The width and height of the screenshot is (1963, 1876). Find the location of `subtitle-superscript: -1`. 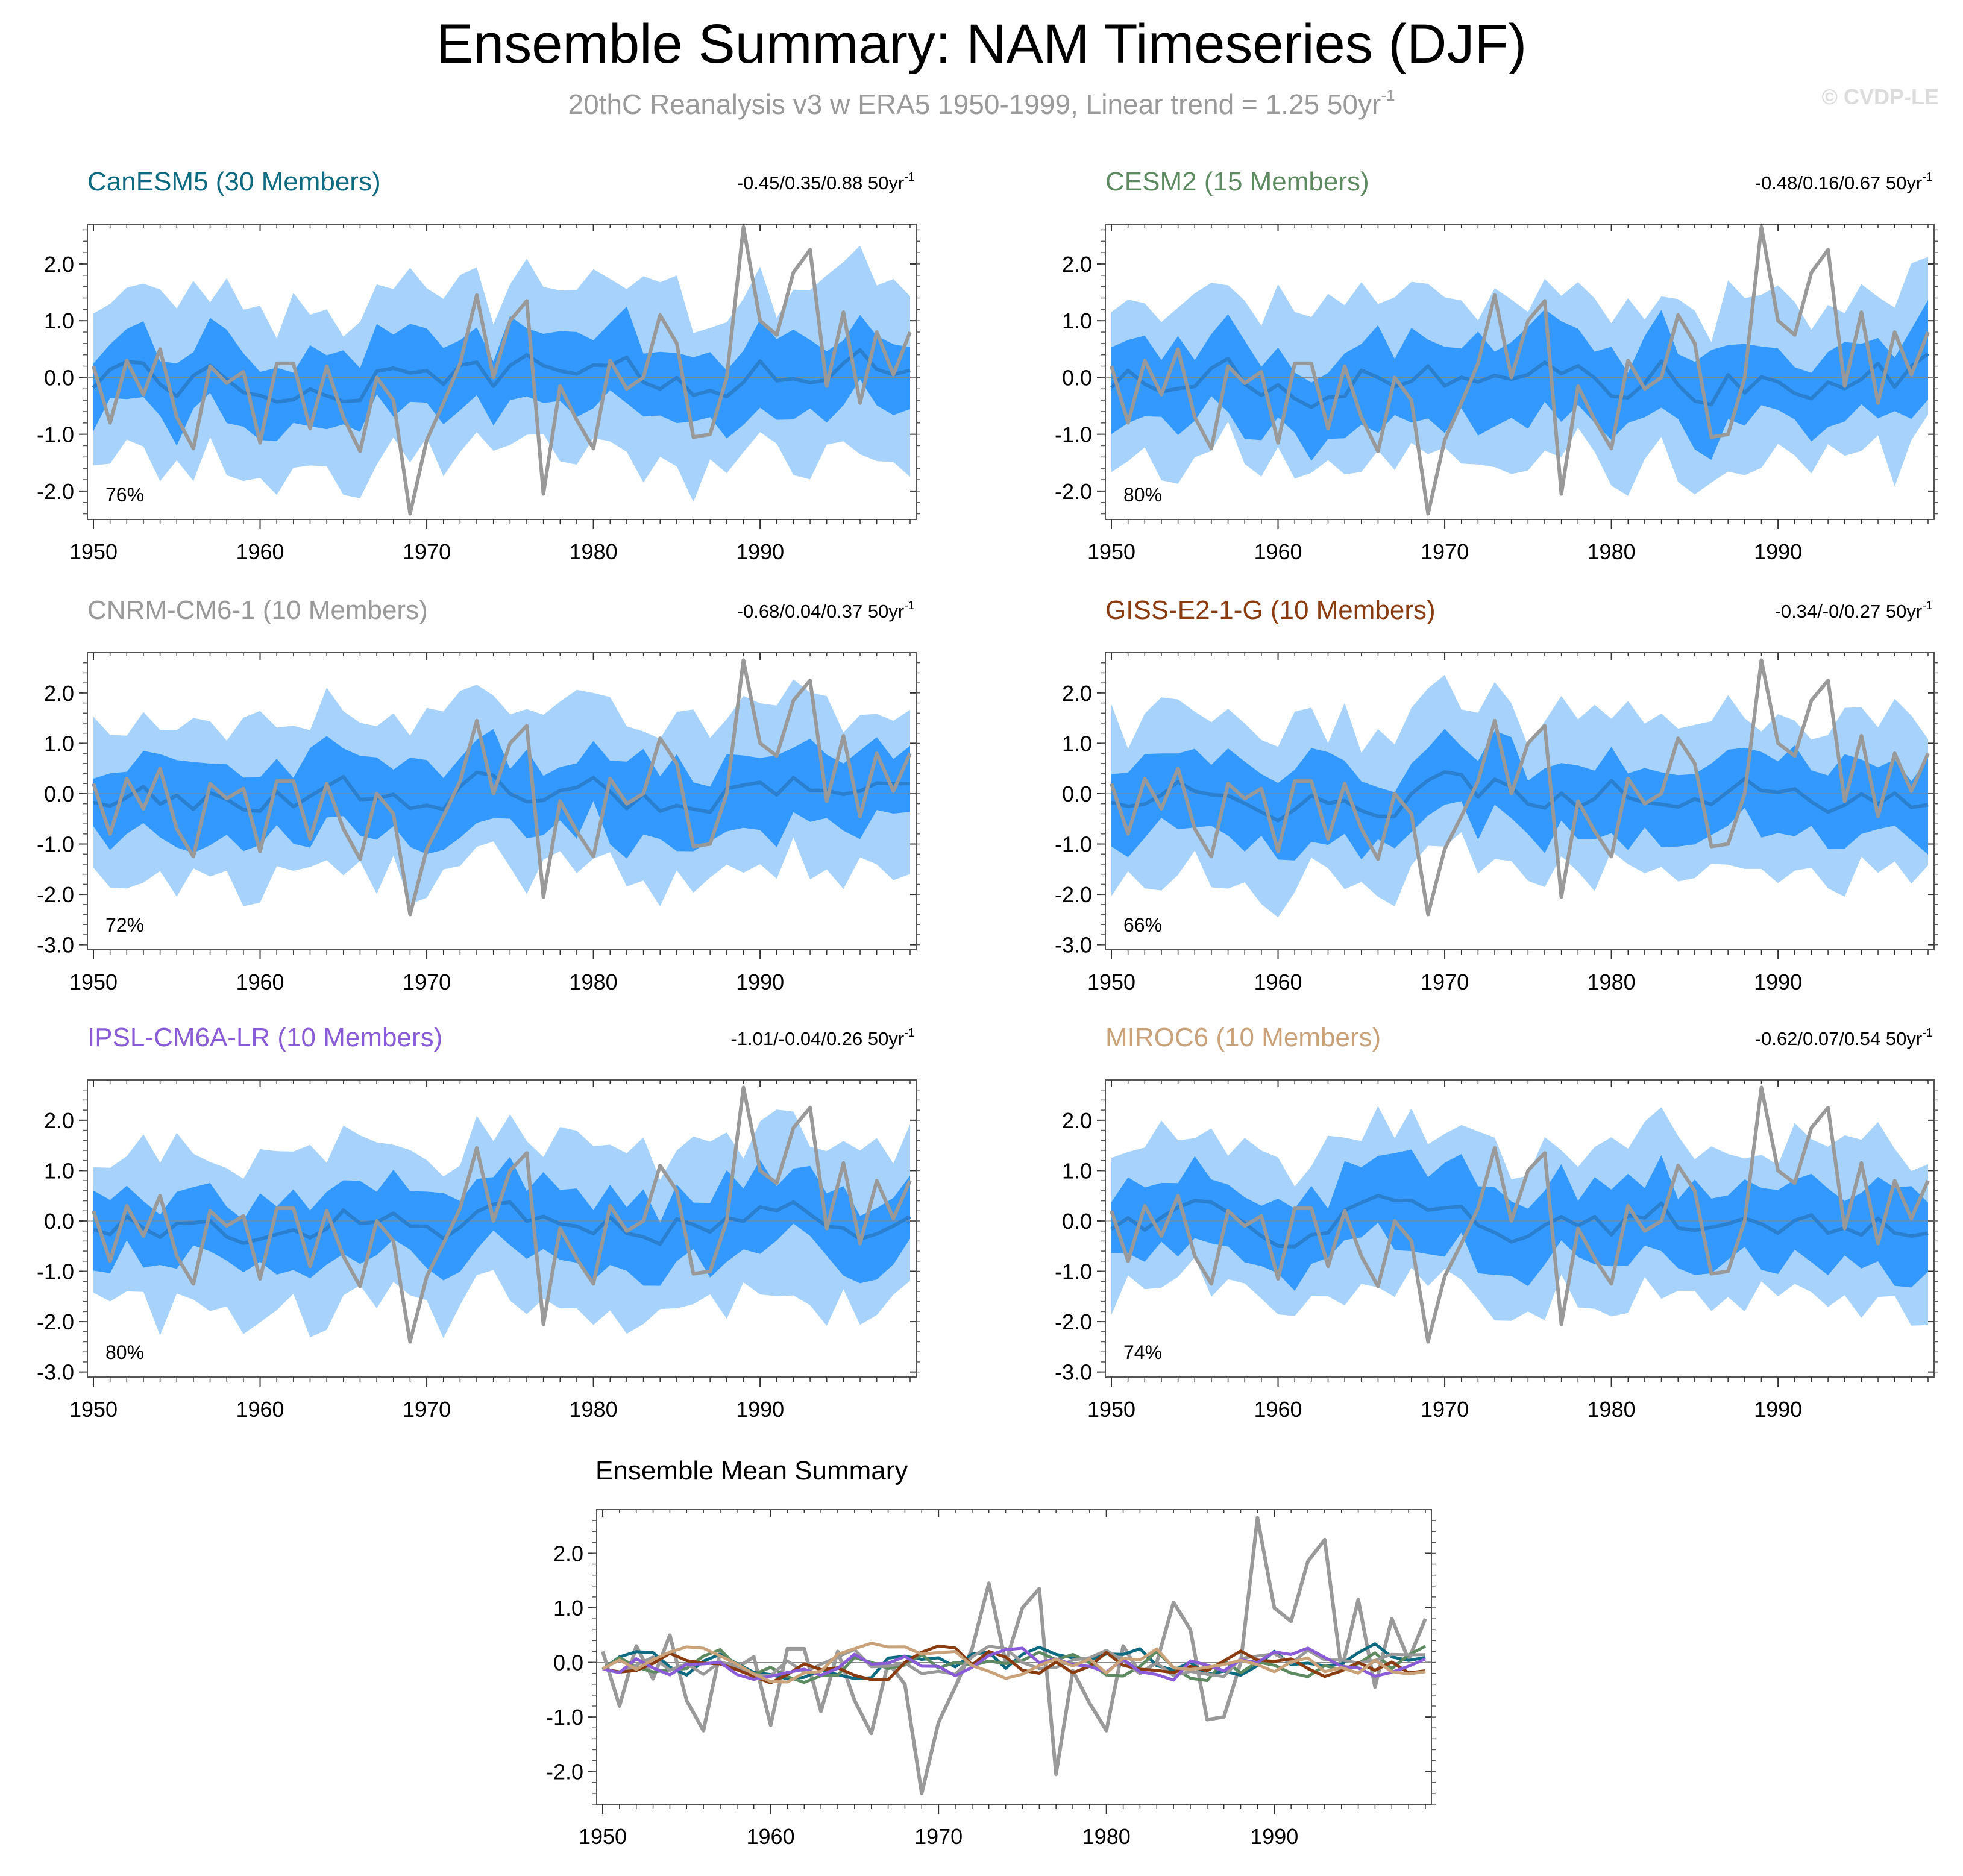

subtitle-superscript: -1 is located at coordinates (1388, 95).